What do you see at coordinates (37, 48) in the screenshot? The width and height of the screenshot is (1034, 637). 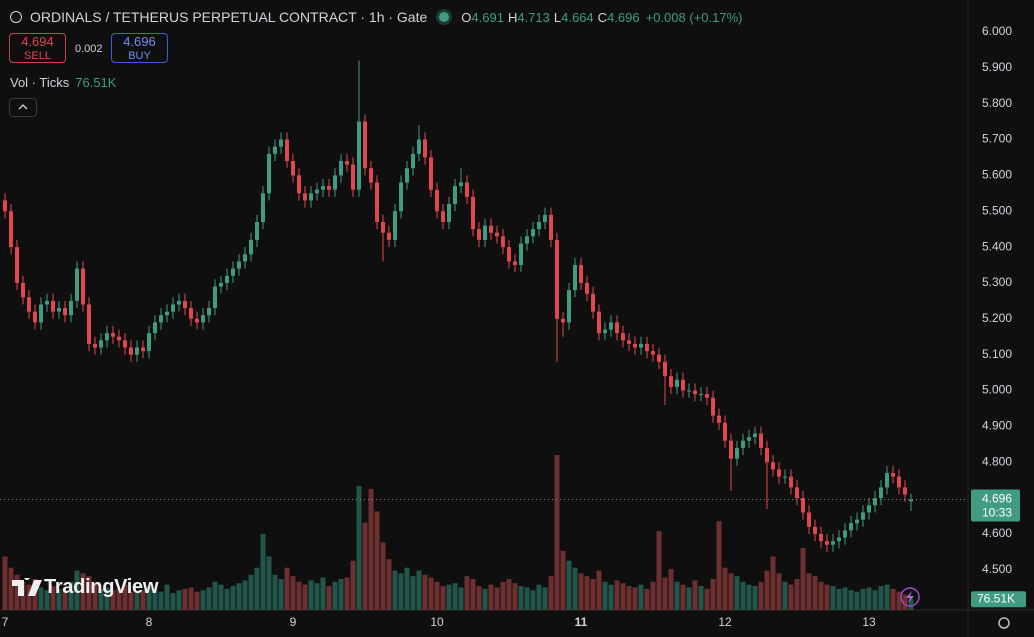 I see `sell-button: 4.694 SELL` at bounding box center [37, 48].